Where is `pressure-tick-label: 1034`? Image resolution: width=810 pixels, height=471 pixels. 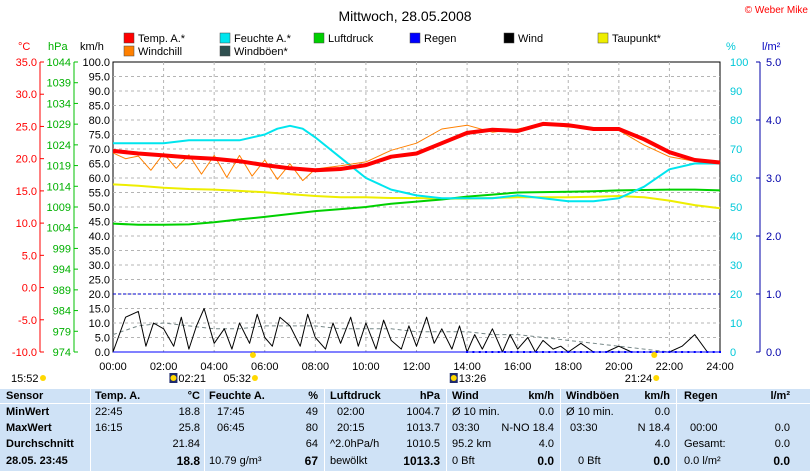 pressure-tick-label: 1034 is located at coordinates (59, 104).